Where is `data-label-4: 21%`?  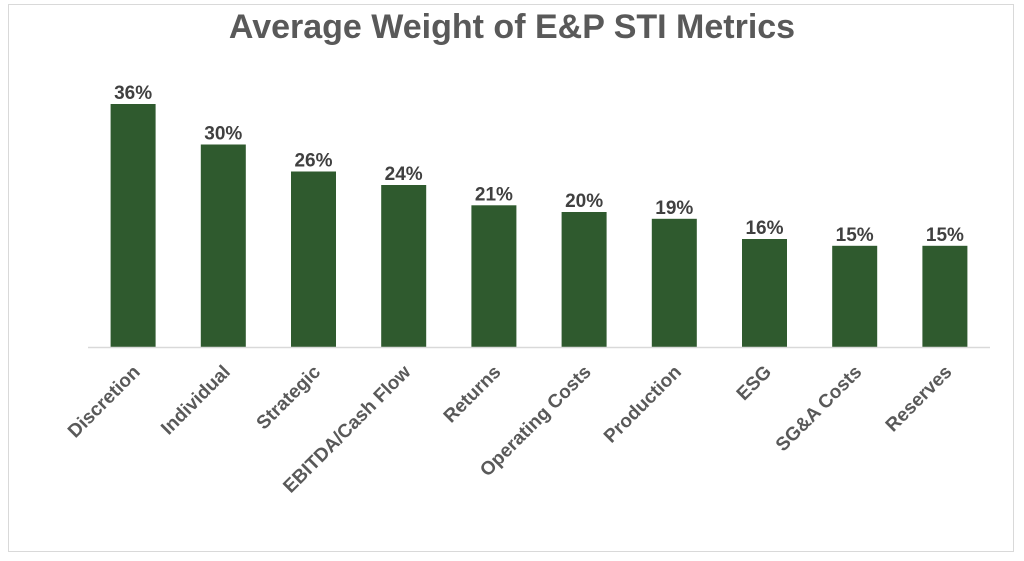 data-label-4: 21% is located at coordinates (494, 194).